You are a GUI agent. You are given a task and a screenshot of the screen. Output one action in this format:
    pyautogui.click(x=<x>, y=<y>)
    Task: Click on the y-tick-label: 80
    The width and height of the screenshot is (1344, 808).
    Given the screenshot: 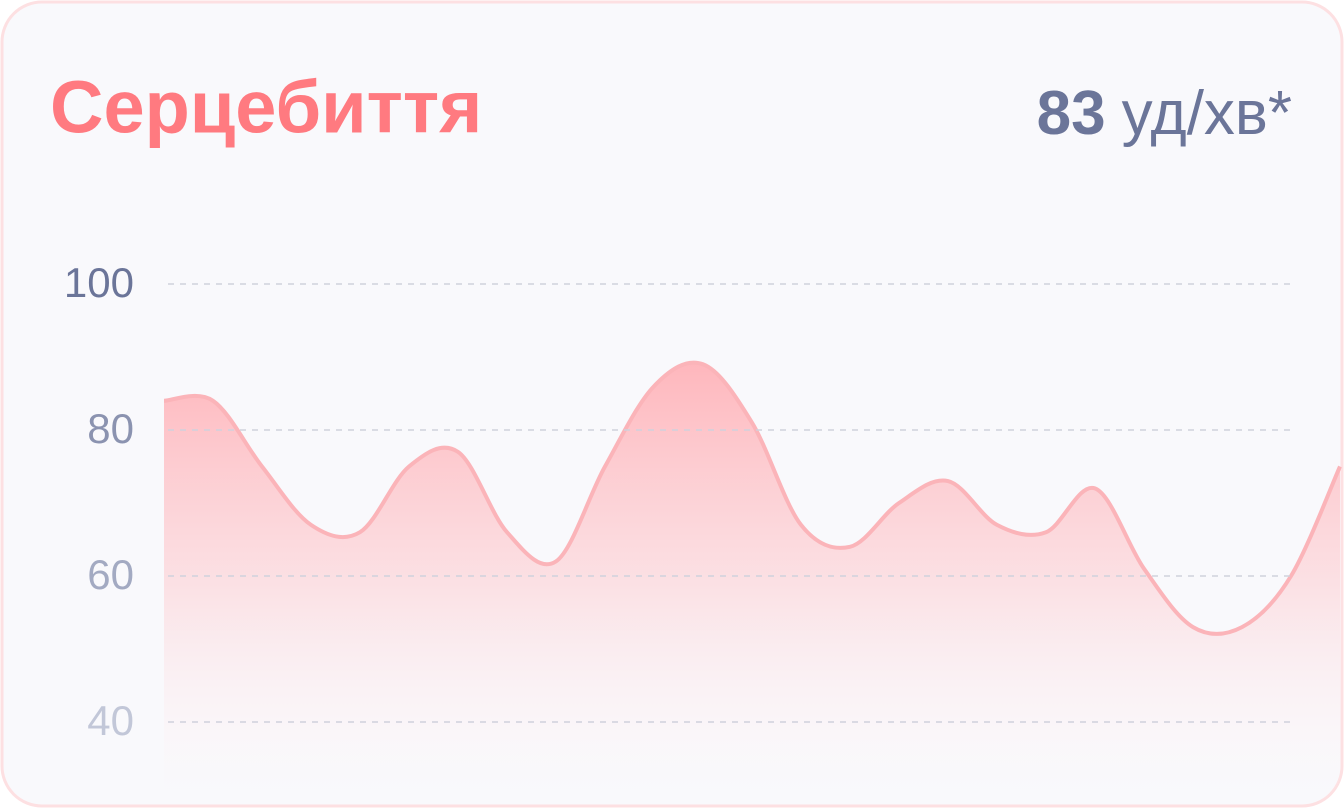 What is the action you would take?
    pyautogui.click(x=110, y=428)
    